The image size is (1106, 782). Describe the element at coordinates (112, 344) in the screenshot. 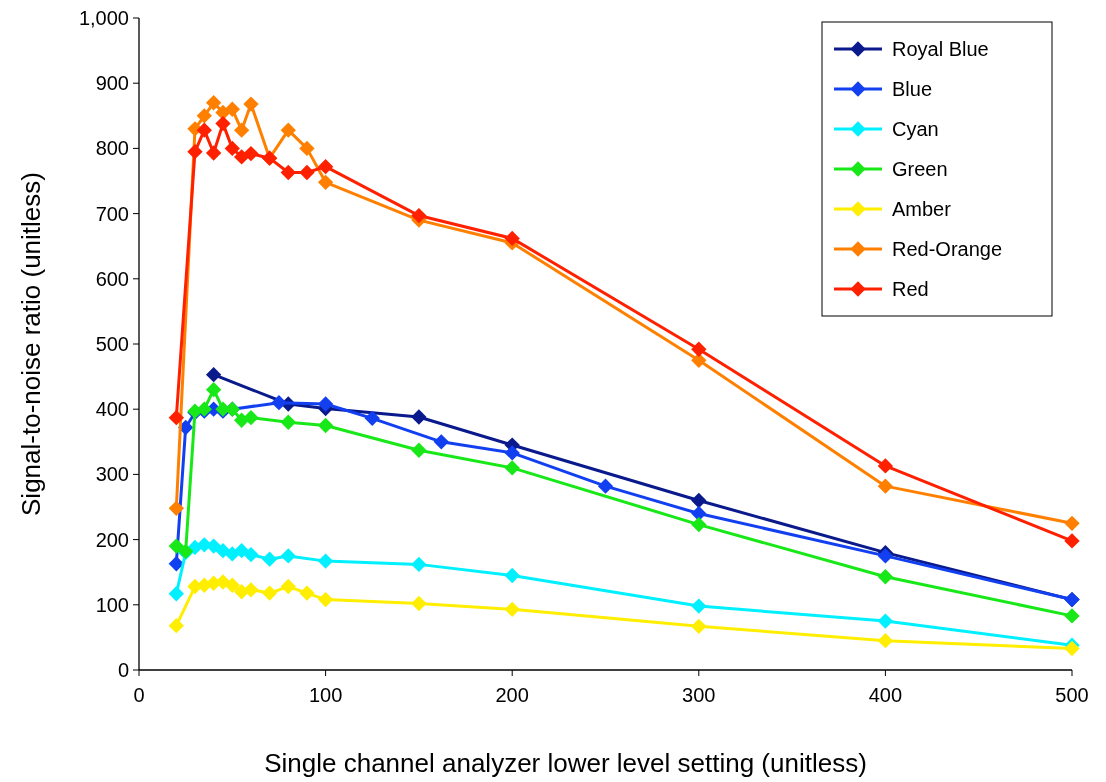

I see `y-tick-label: 500` at that location.